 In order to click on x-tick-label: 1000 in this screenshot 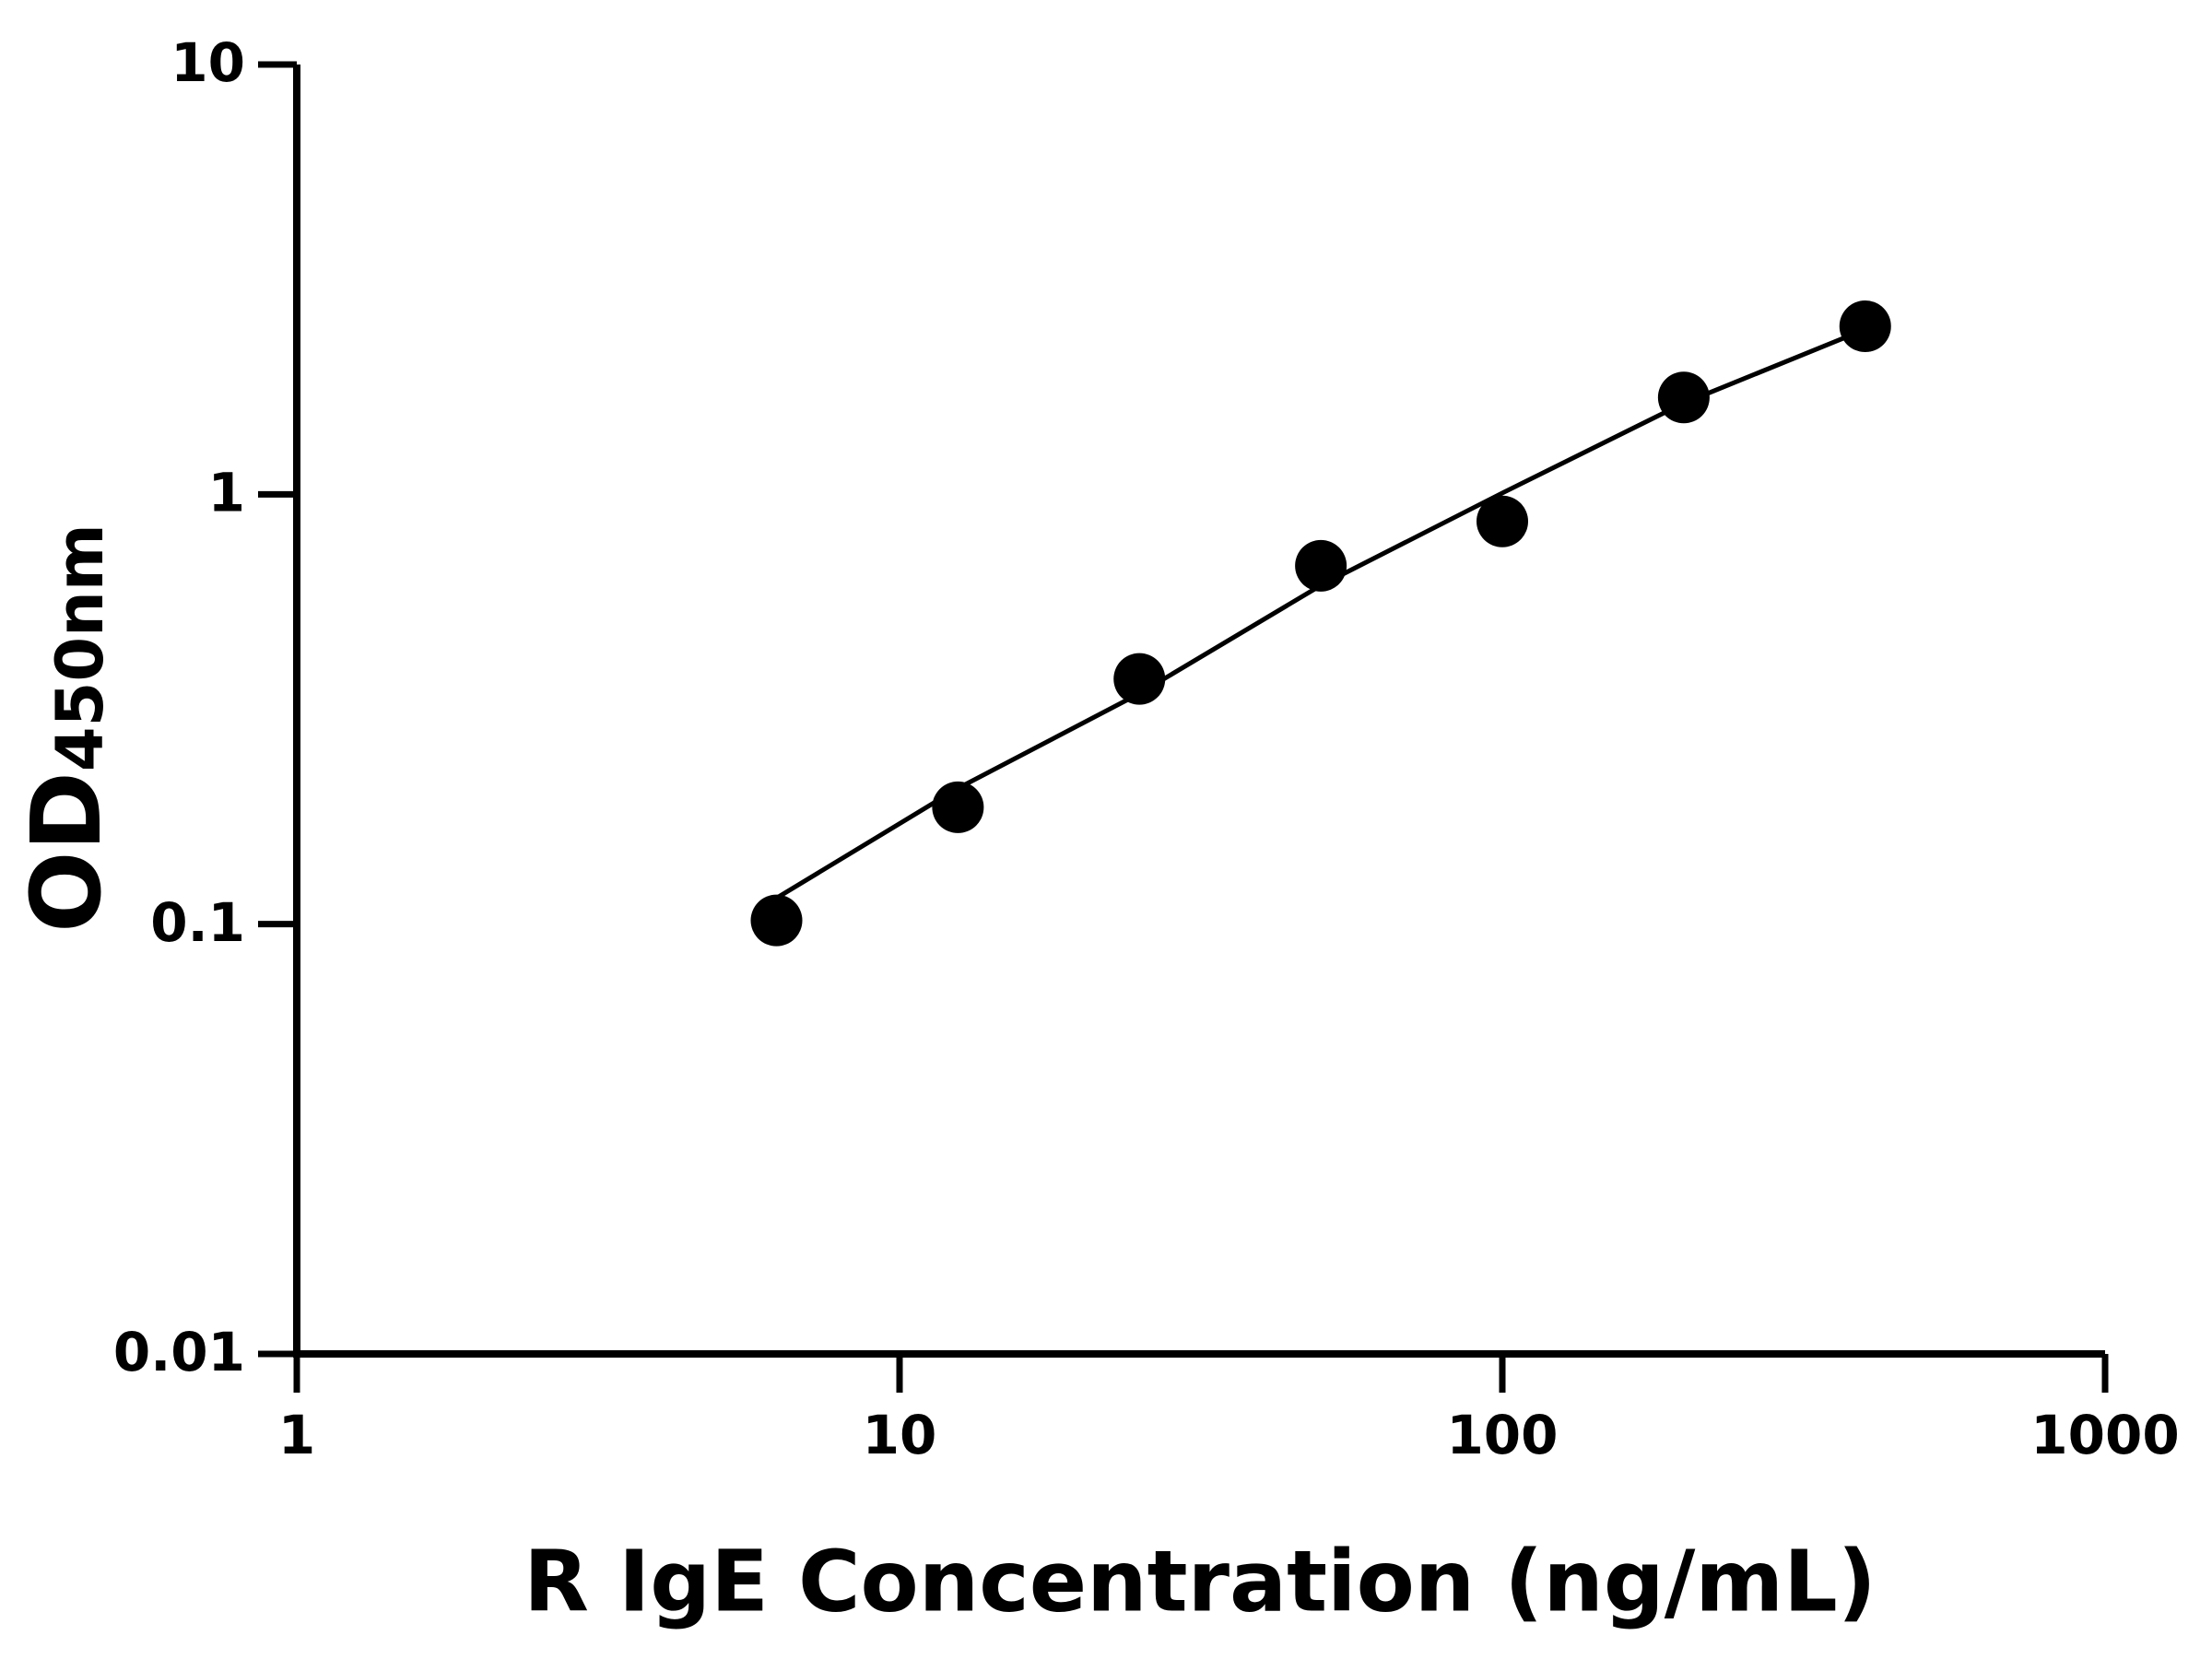, I will do `click(2104, 1435)`.